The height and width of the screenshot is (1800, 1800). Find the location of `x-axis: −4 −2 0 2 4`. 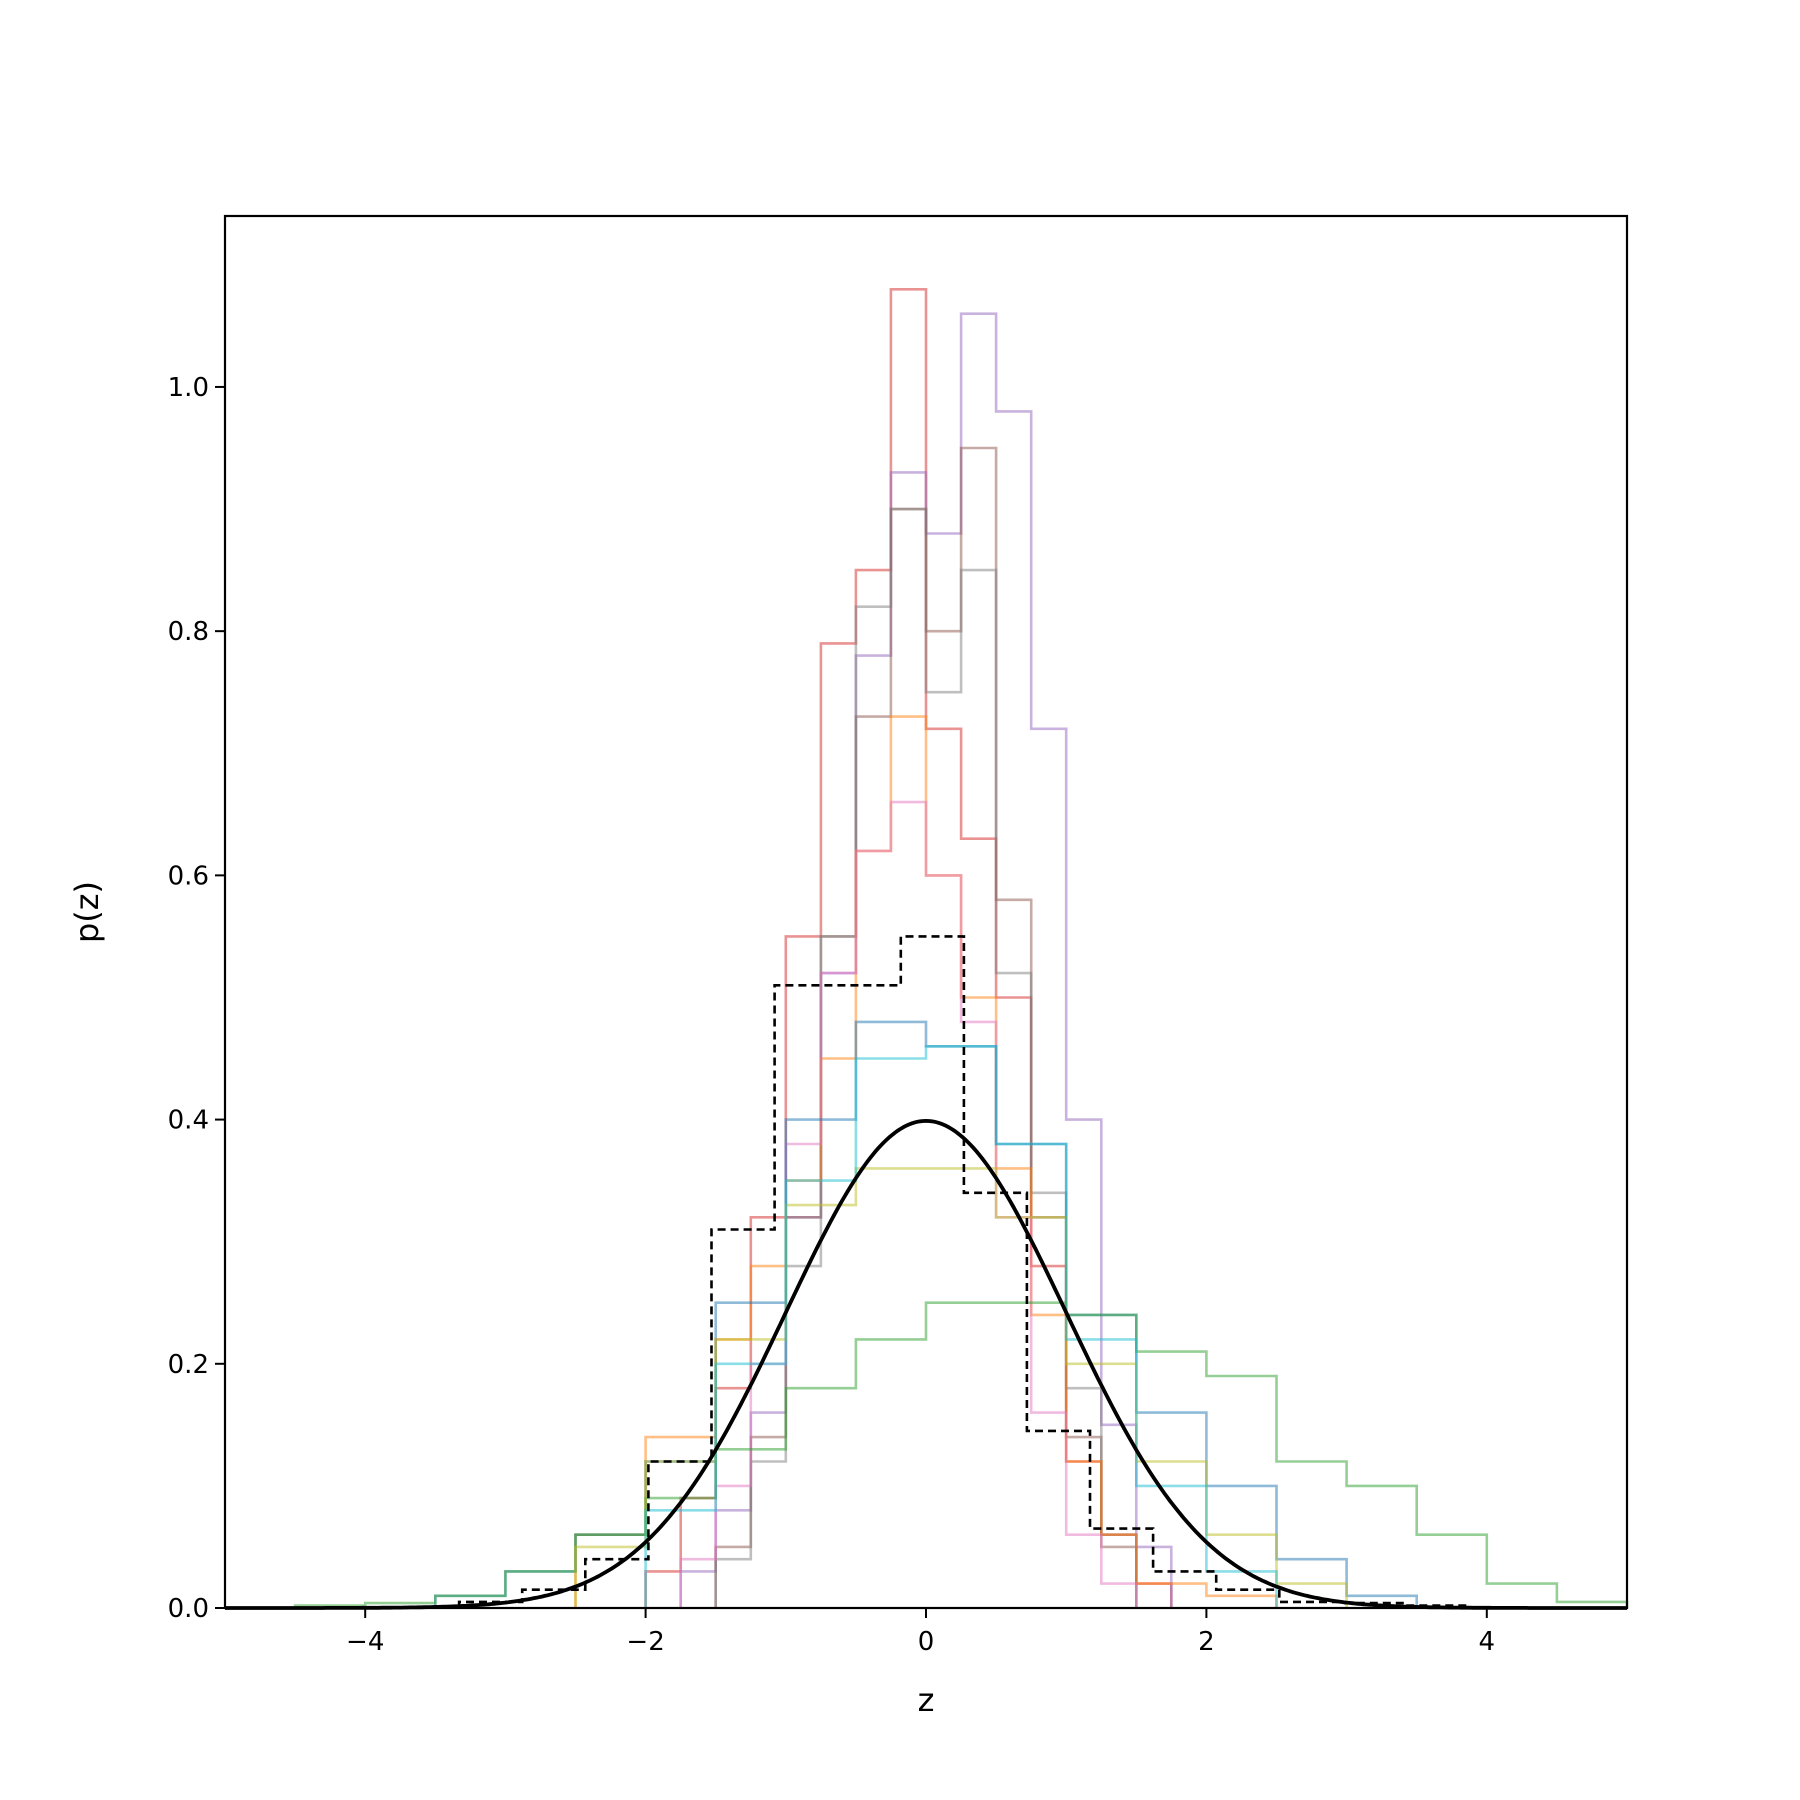

x-axis: −4 −2 0 2 4 is located at coordinates (920, 1632).